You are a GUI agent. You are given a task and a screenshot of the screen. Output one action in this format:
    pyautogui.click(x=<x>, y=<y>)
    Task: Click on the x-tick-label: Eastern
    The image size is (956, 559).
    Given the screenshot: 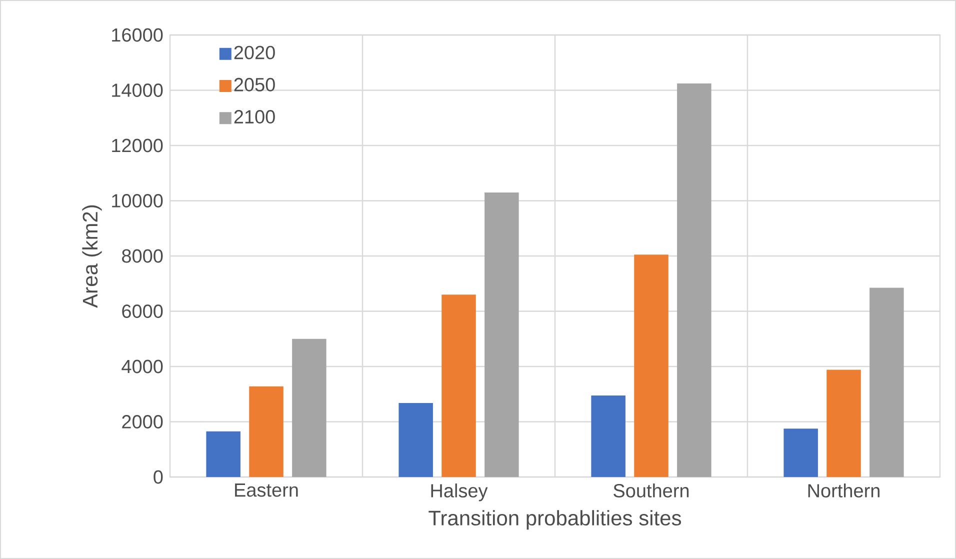 What is the action you would take?
    pyautogui.click(x=266, y=490)
    